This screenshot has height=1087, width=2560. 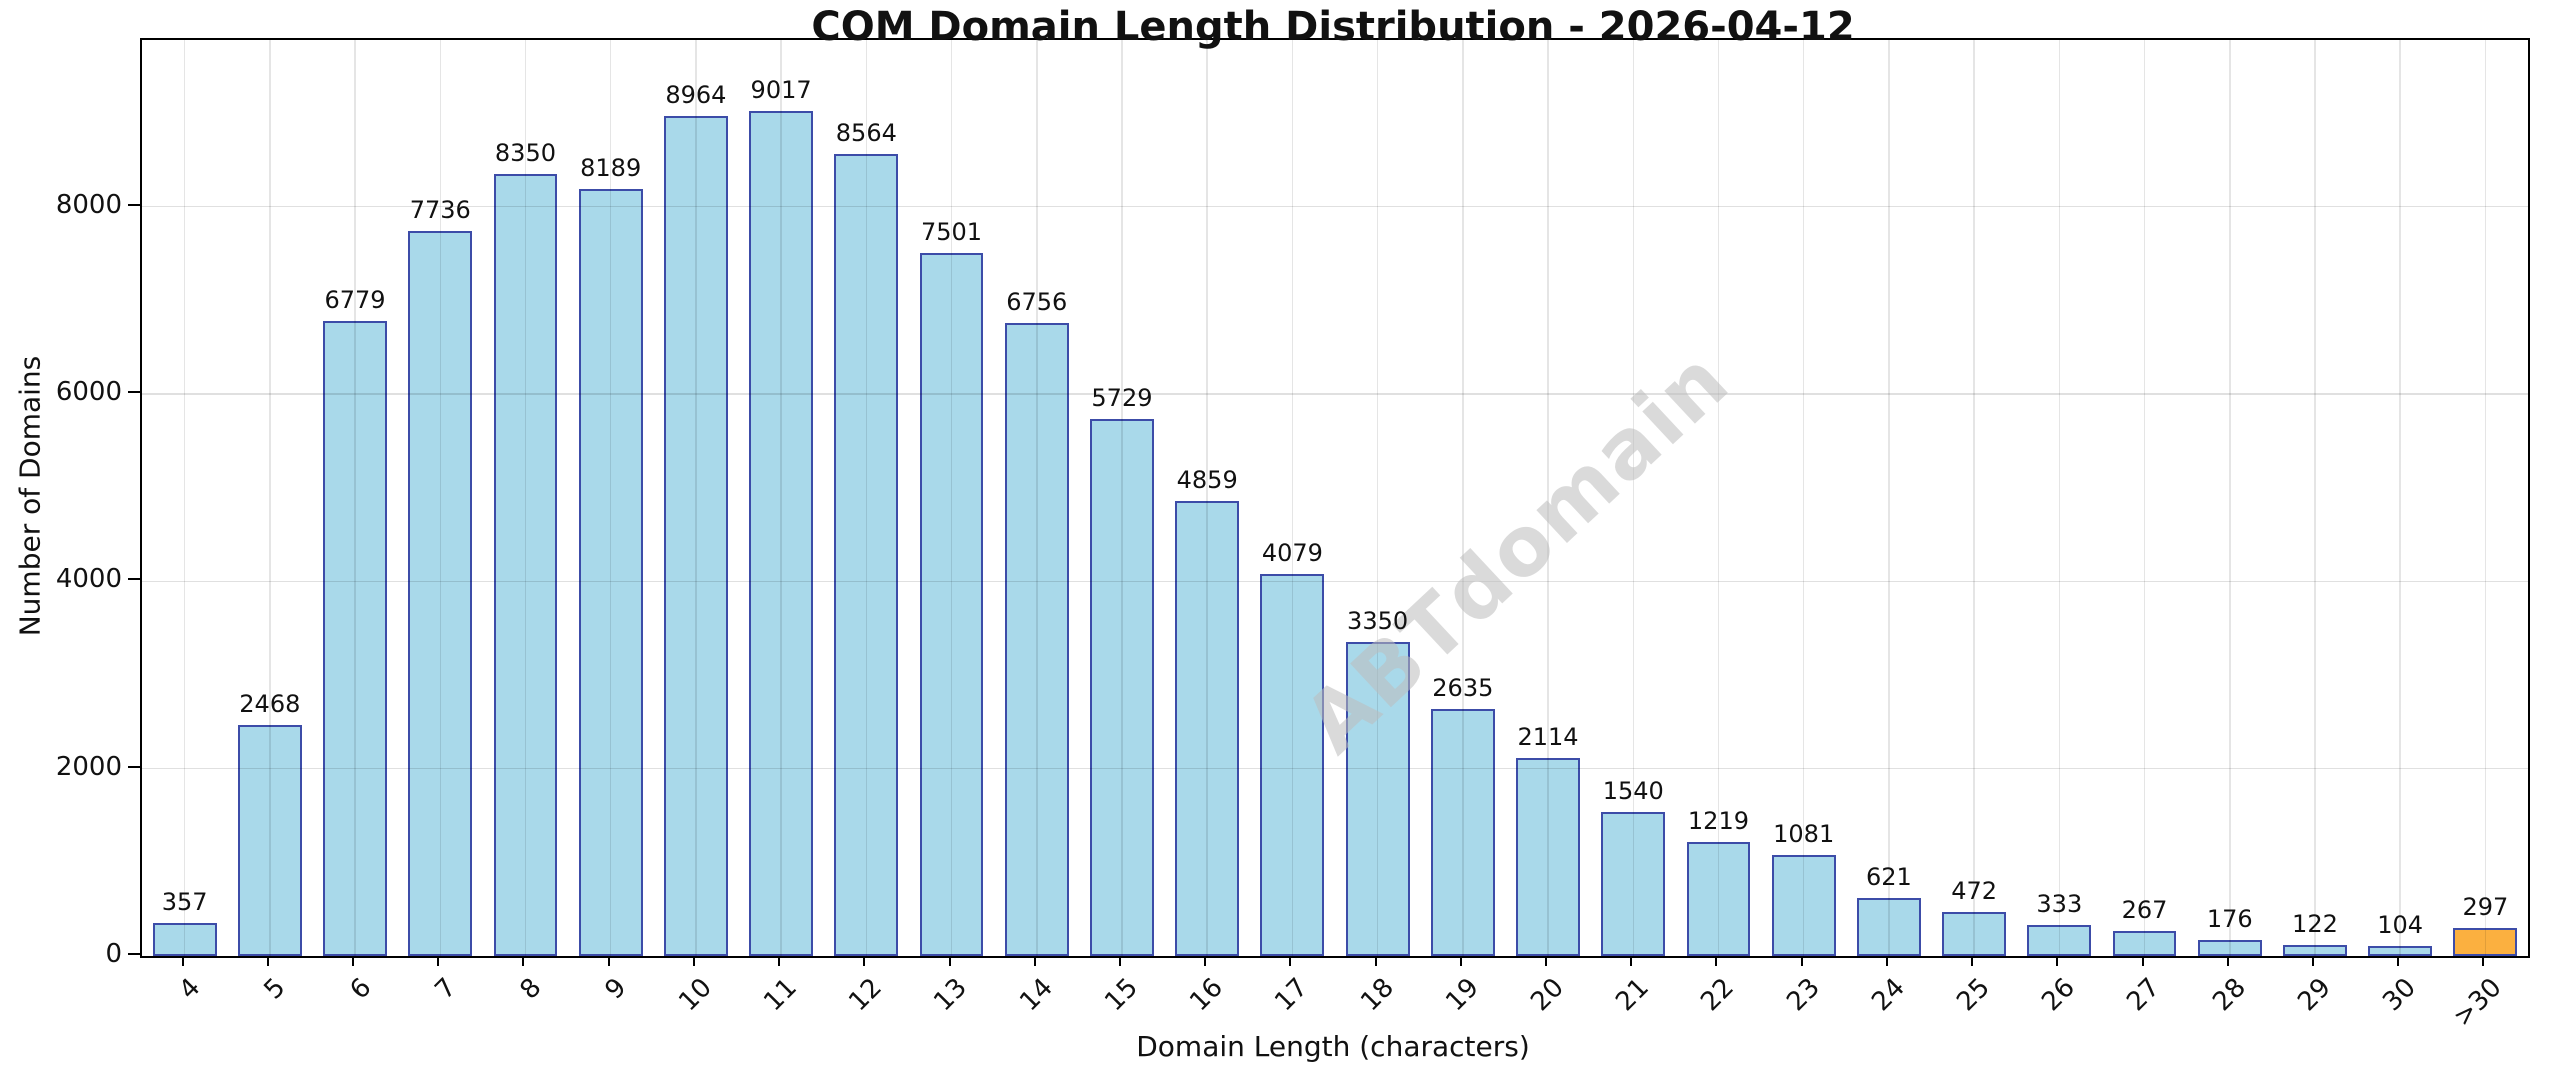 I want to click on y-tick-label: 0, so click(x=113, y=954).